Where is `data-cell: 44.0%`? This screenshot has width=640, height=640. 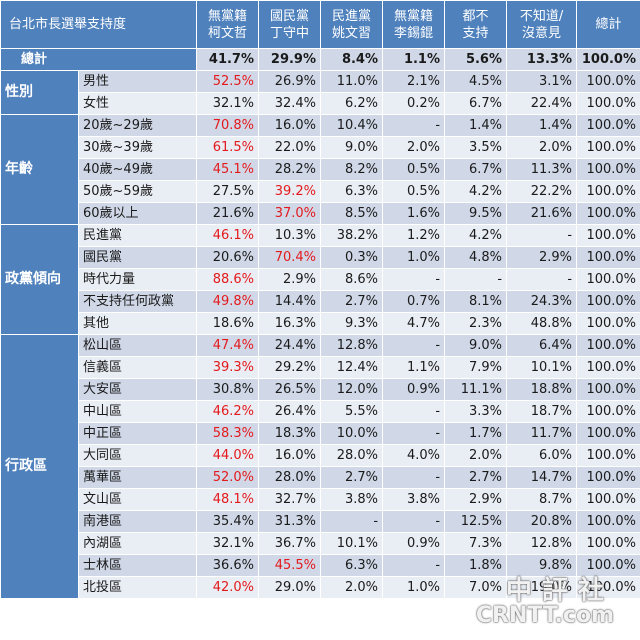 data-cell: 44.0% is located at coordinates (228, 455).